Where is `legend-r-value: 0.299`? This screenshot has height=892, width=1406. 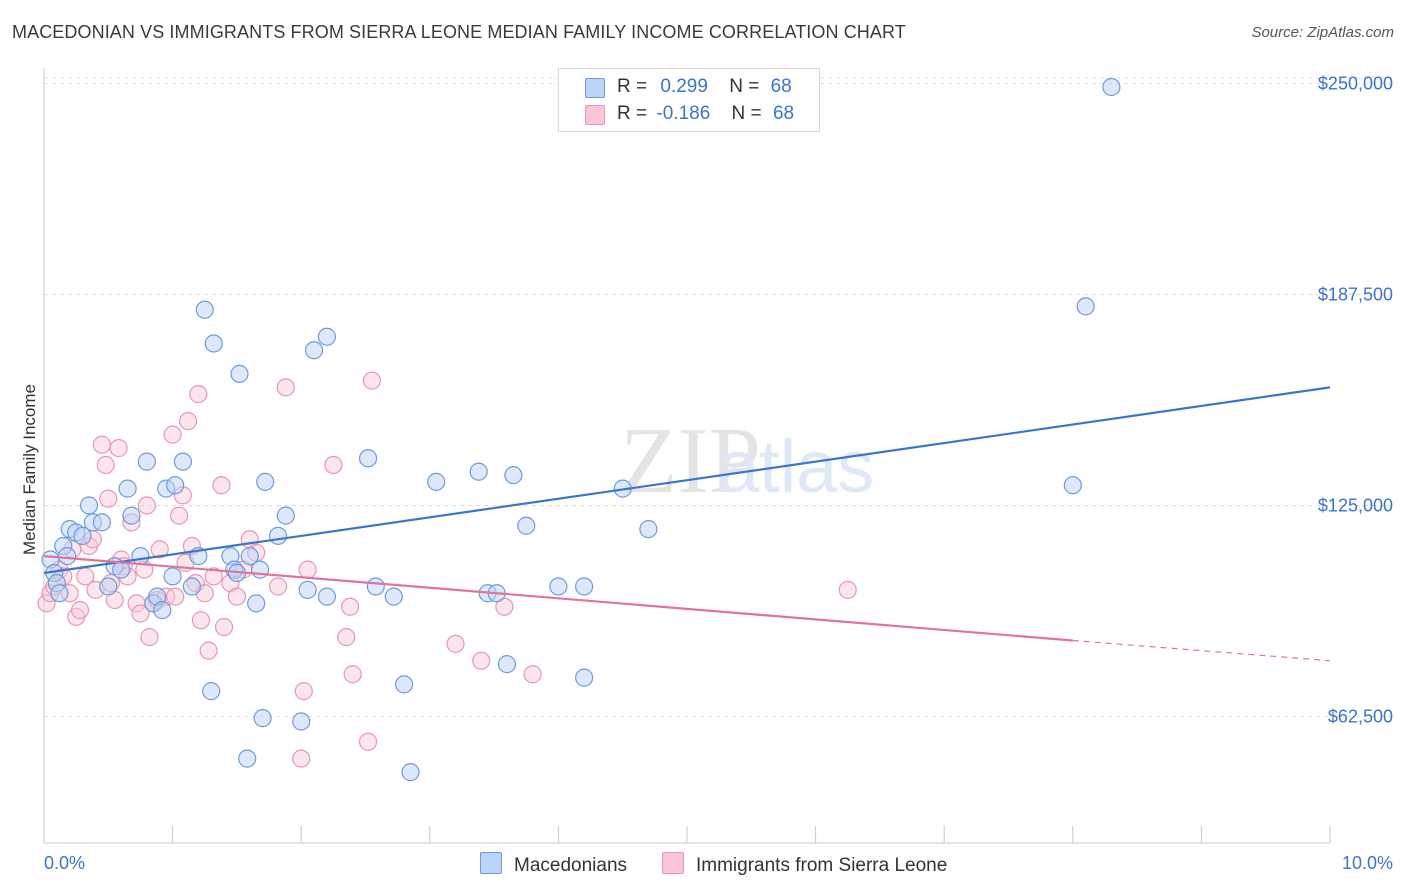 legend-r-value: 0.299 is located at coordinates (684, 86).